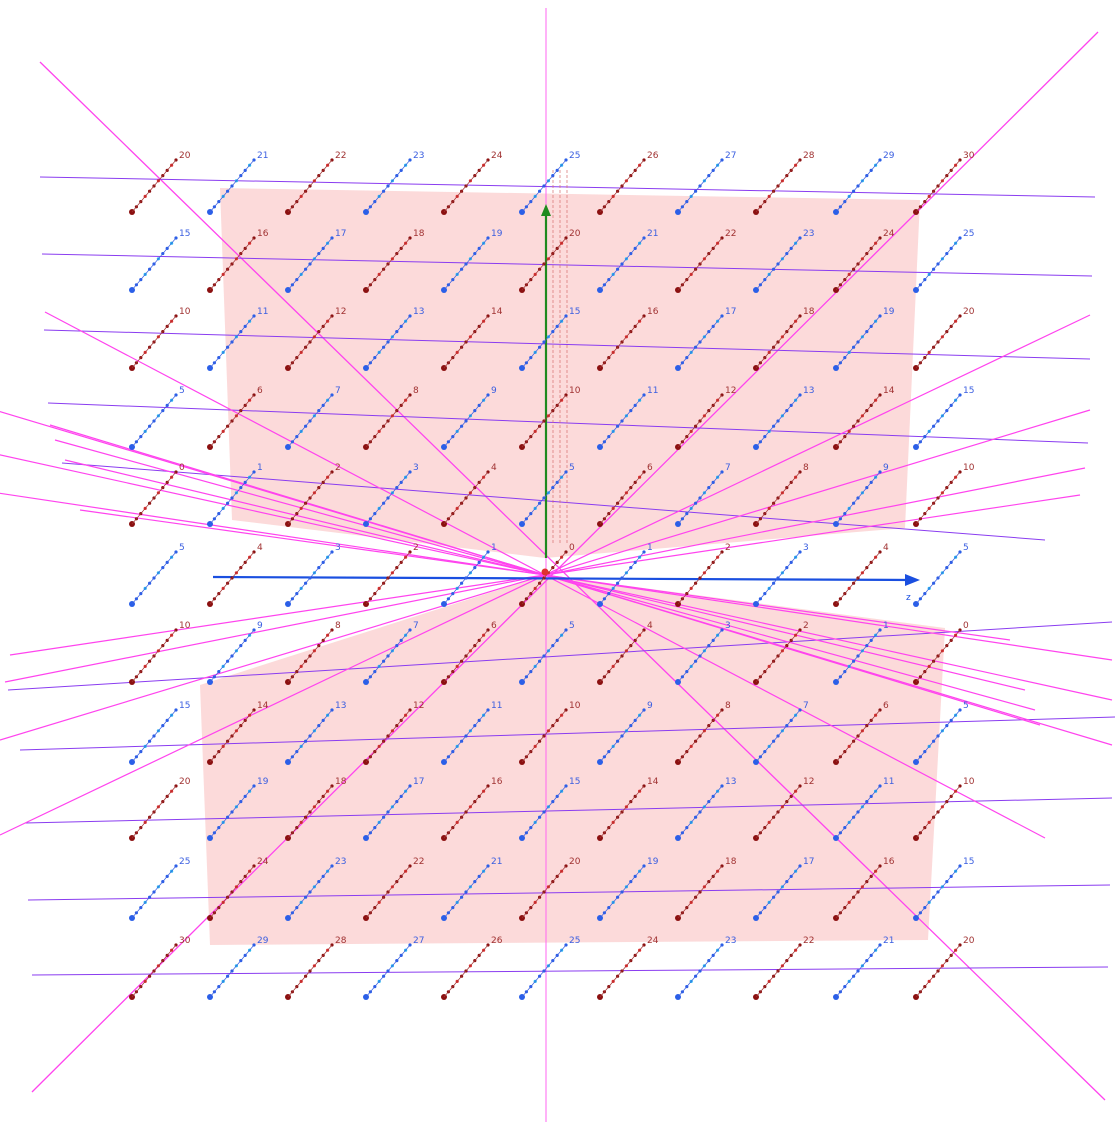  I want to click on chain-number-label: 2, so click(728, 548).